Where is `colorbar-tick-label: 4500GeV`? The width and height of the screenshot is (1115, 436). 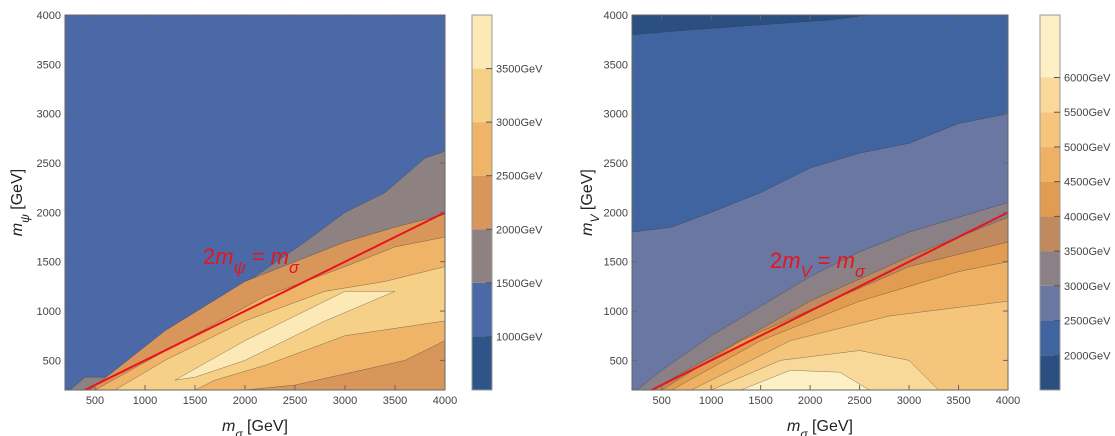 colorbar-tick-label: 4500GeV is located at coordinates (1087, 183).